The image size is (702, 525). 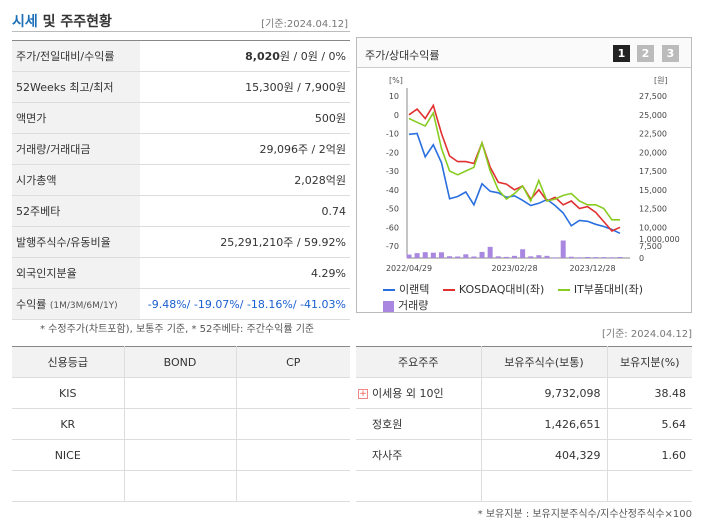 What do you see at coordinates (621, 53) in the screenshot?
I see `period-button-1: 1` at bounding box center [621, 53].